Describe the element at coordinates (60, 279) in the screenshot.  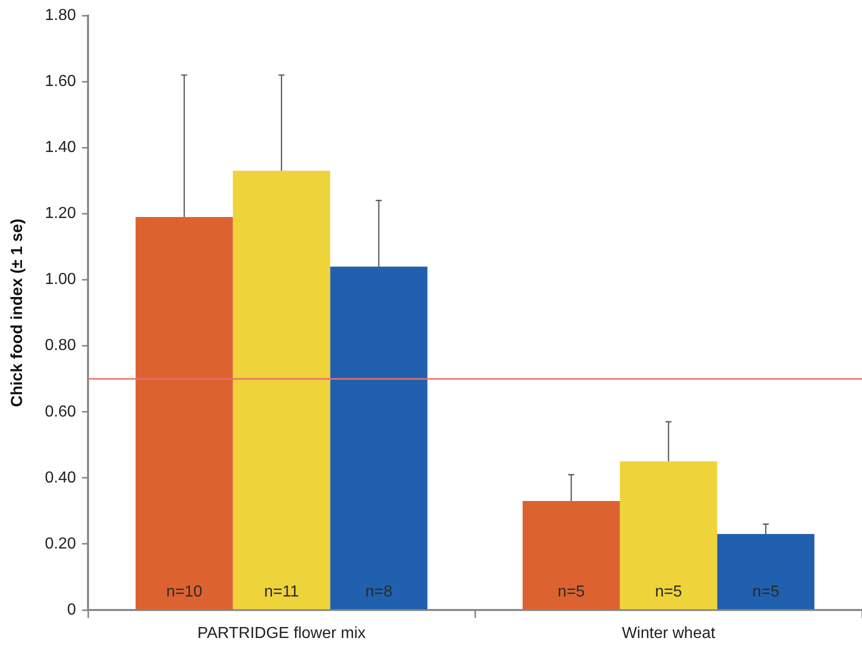
I see `y-tick-label: 1.00` at that location.